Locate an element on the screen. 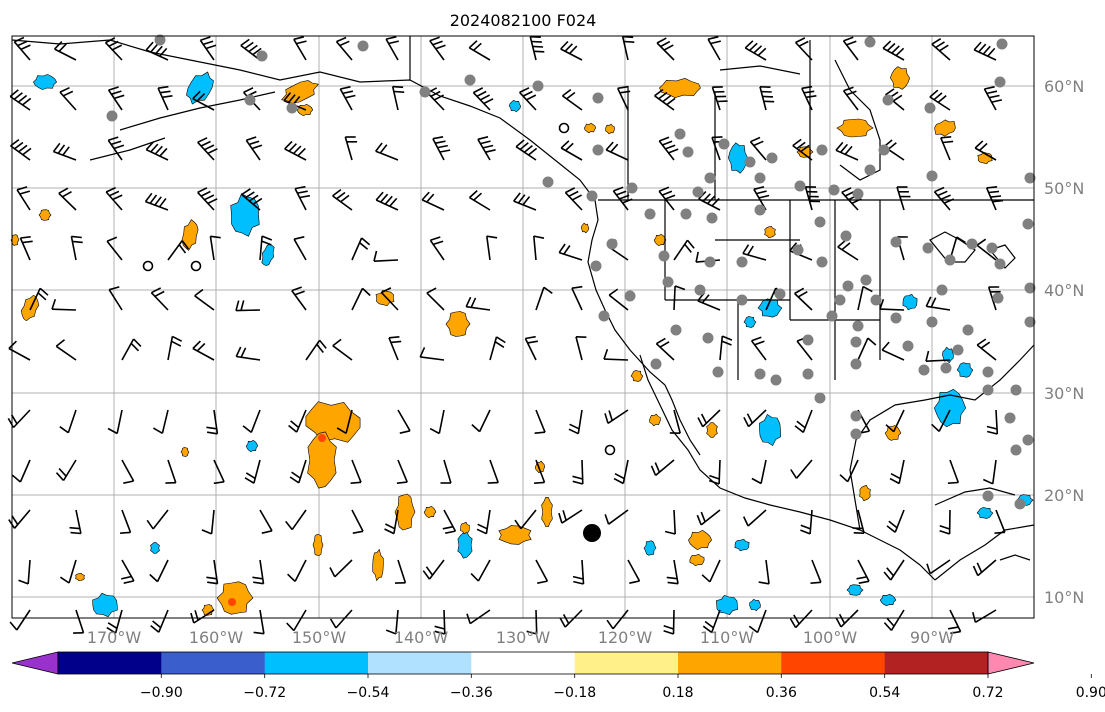  lon-label: 130°W is located at coordinates (523, 637).